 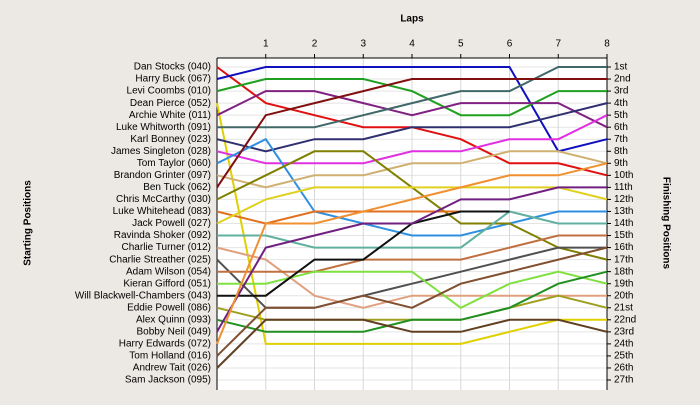 I want to click on y2-tick-label: 2nd, so click(x=622, y=79).